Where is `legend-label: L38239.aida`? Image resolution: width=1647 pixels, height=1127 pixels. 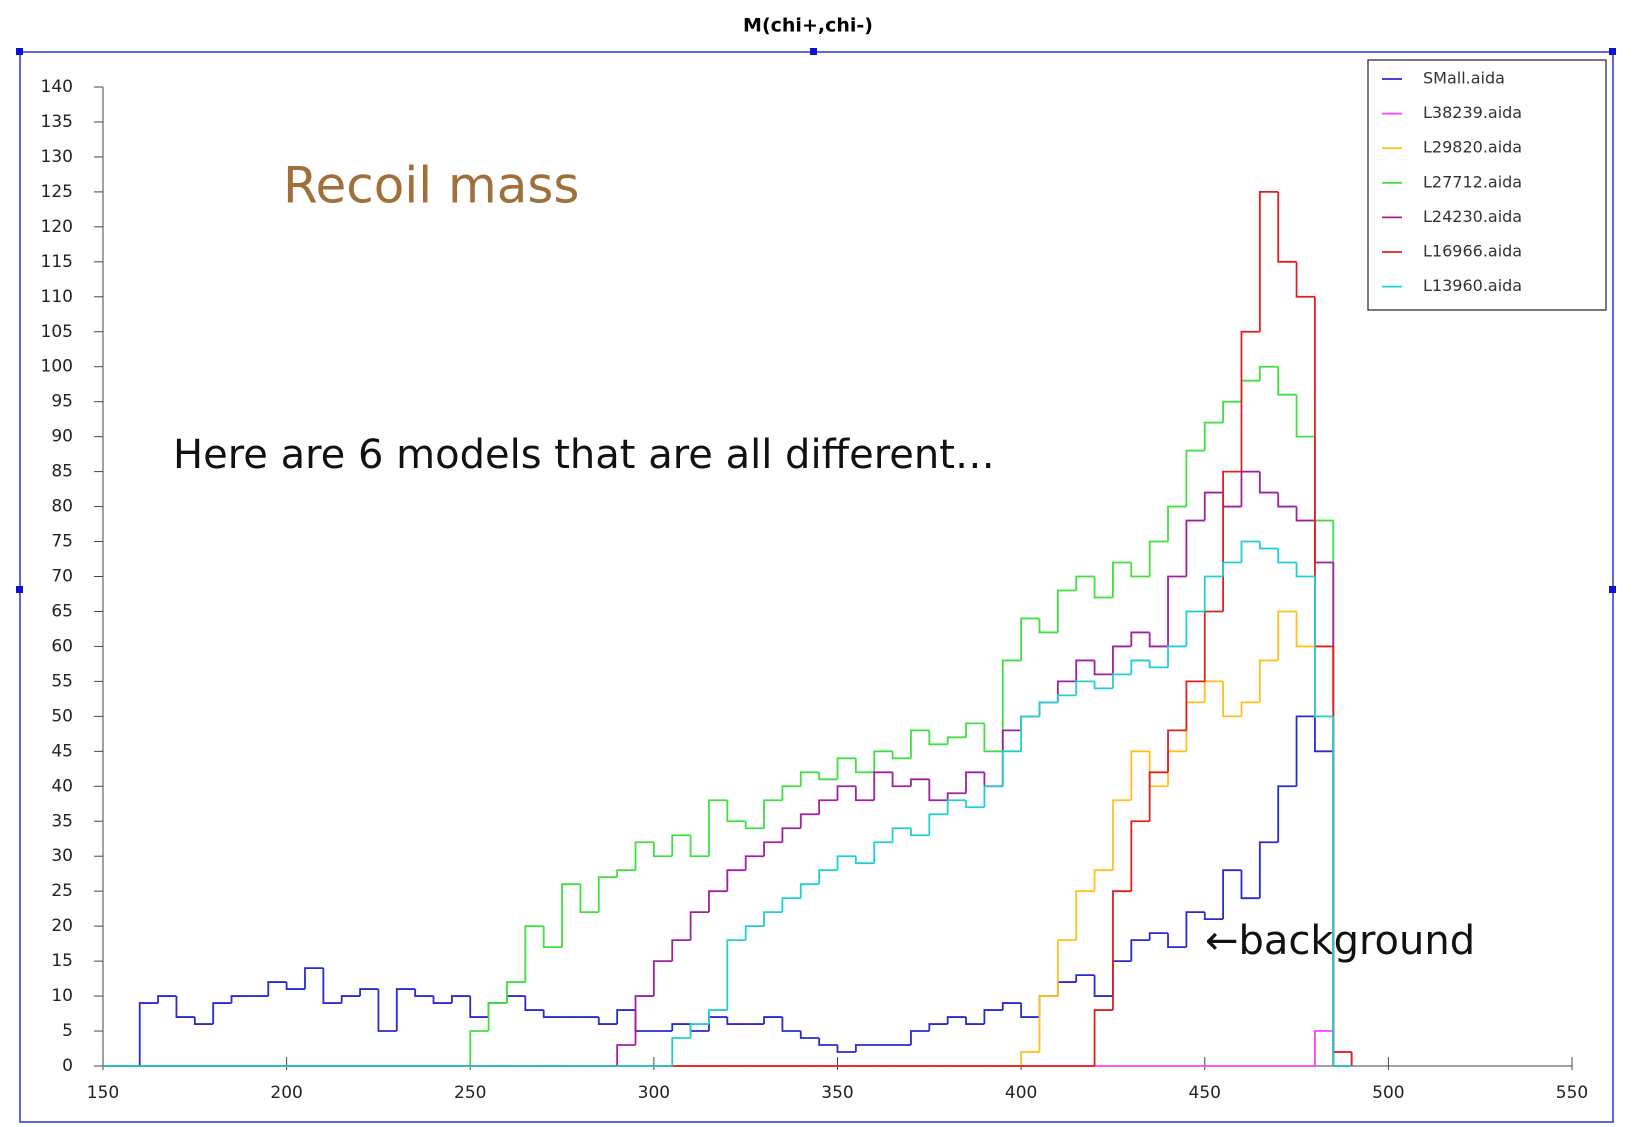
legend-label: L38239.aida is located at coordinates (1472, 112).